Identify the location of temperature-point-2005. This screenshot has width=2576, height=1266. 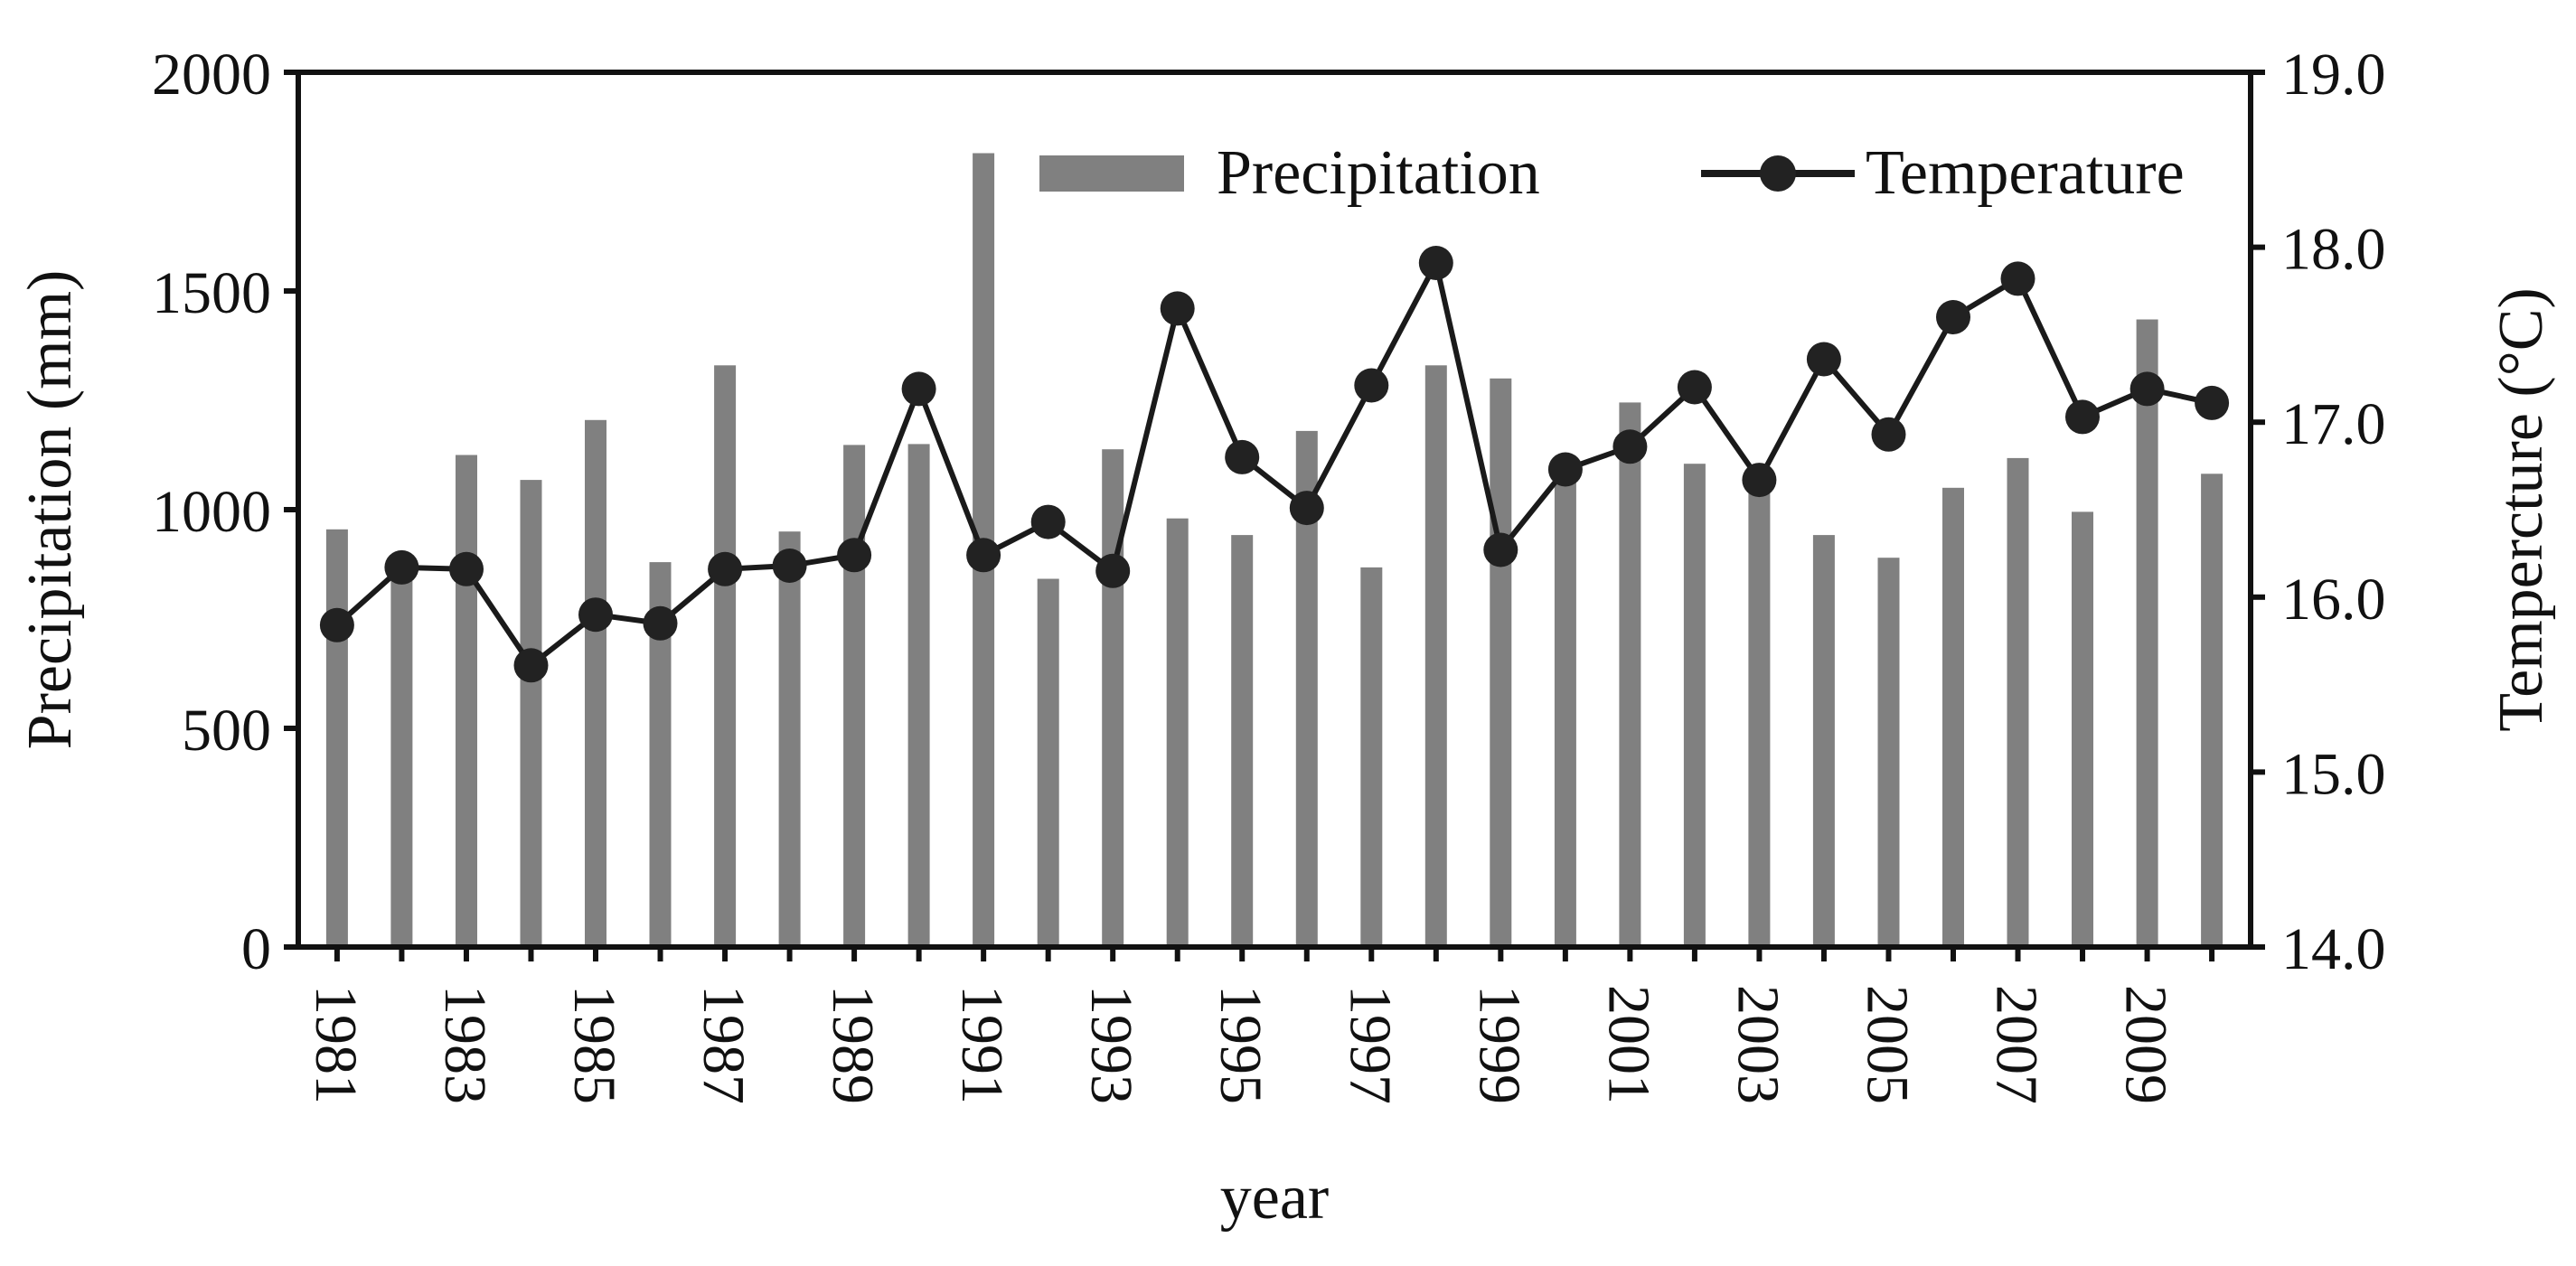
(1889, 435).